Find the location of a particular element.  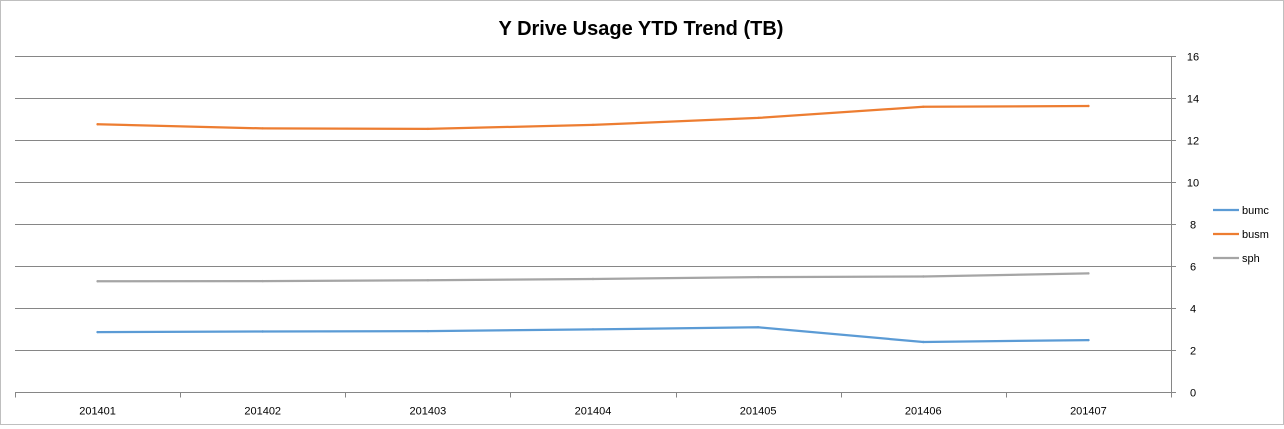

y-tick-label: 0 is located at coordinates (1193, 394).